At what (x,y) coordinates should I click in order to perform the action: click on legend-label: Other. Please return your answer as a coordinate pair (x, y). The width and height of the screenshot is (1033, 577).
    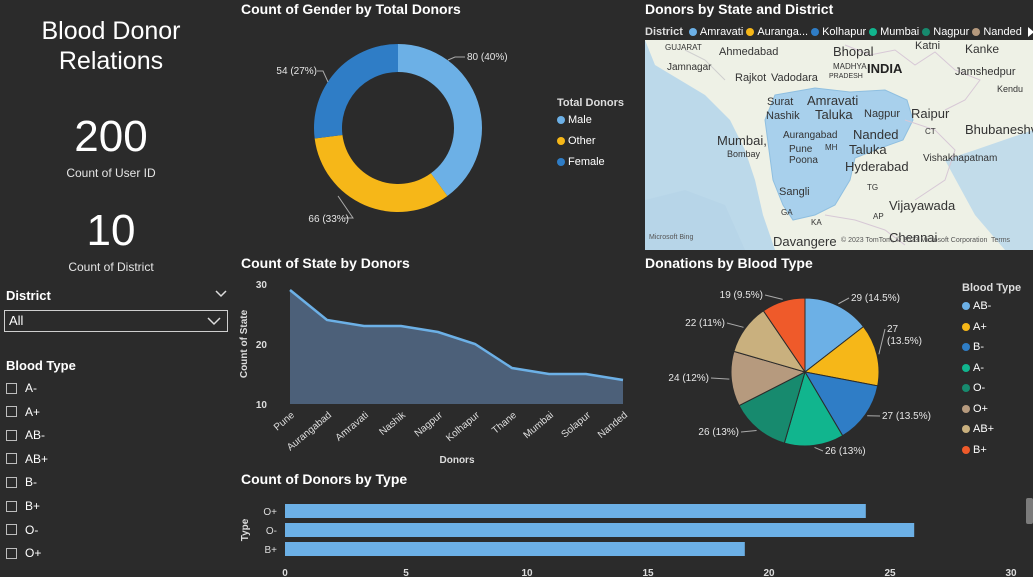
    Looking at the image, I should click on (582, 140).